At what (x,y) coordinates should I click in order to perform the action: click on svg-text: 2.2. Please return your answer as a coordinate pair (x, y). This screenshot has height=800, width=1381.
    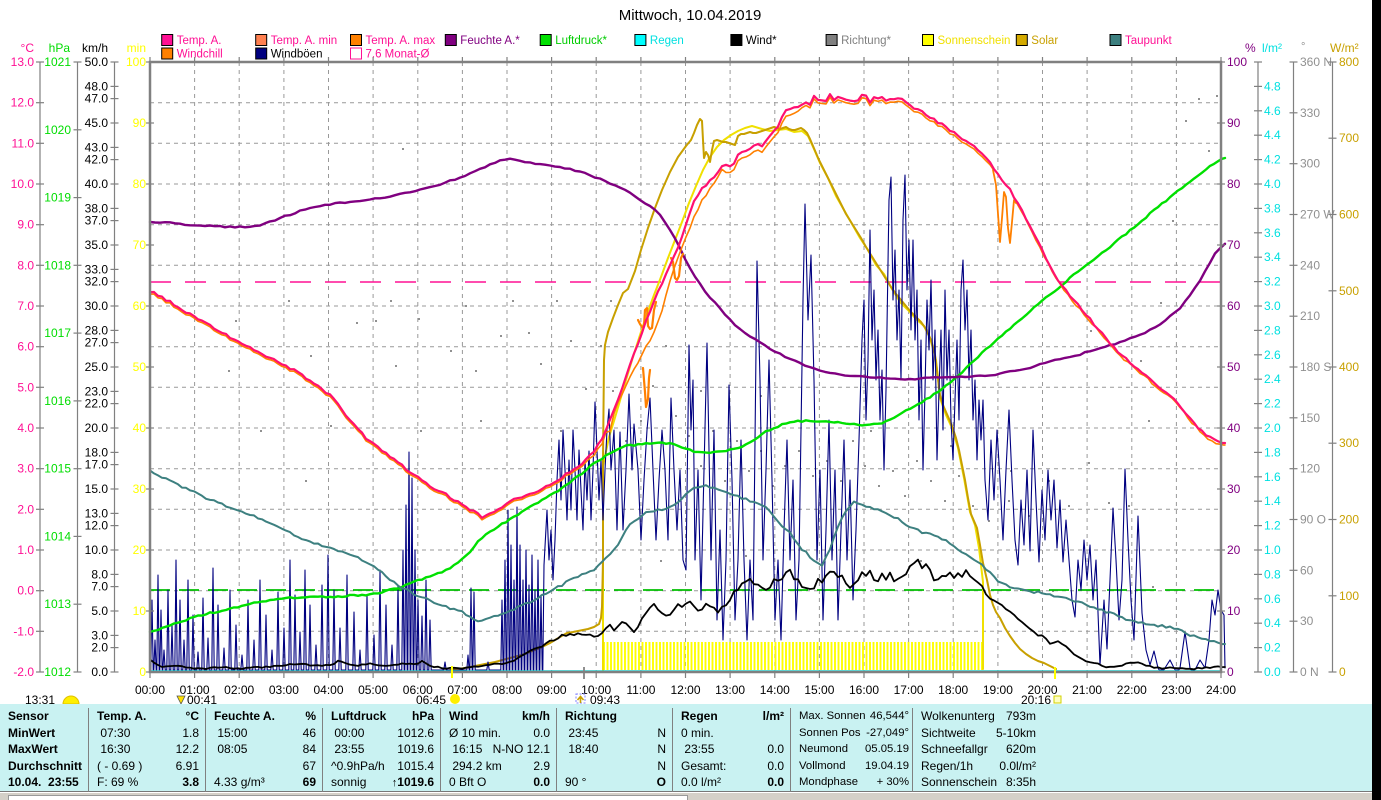
    Looking at the image, I should click on (1272, 404).